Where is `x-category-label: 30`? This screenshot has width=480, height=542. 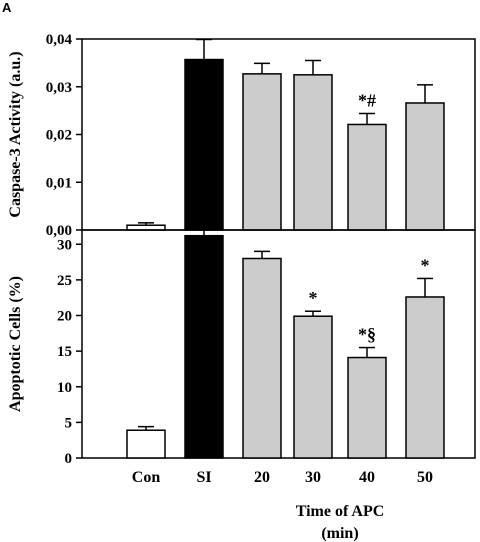 x-category-label: 30 is located at coordinates (313, 477).